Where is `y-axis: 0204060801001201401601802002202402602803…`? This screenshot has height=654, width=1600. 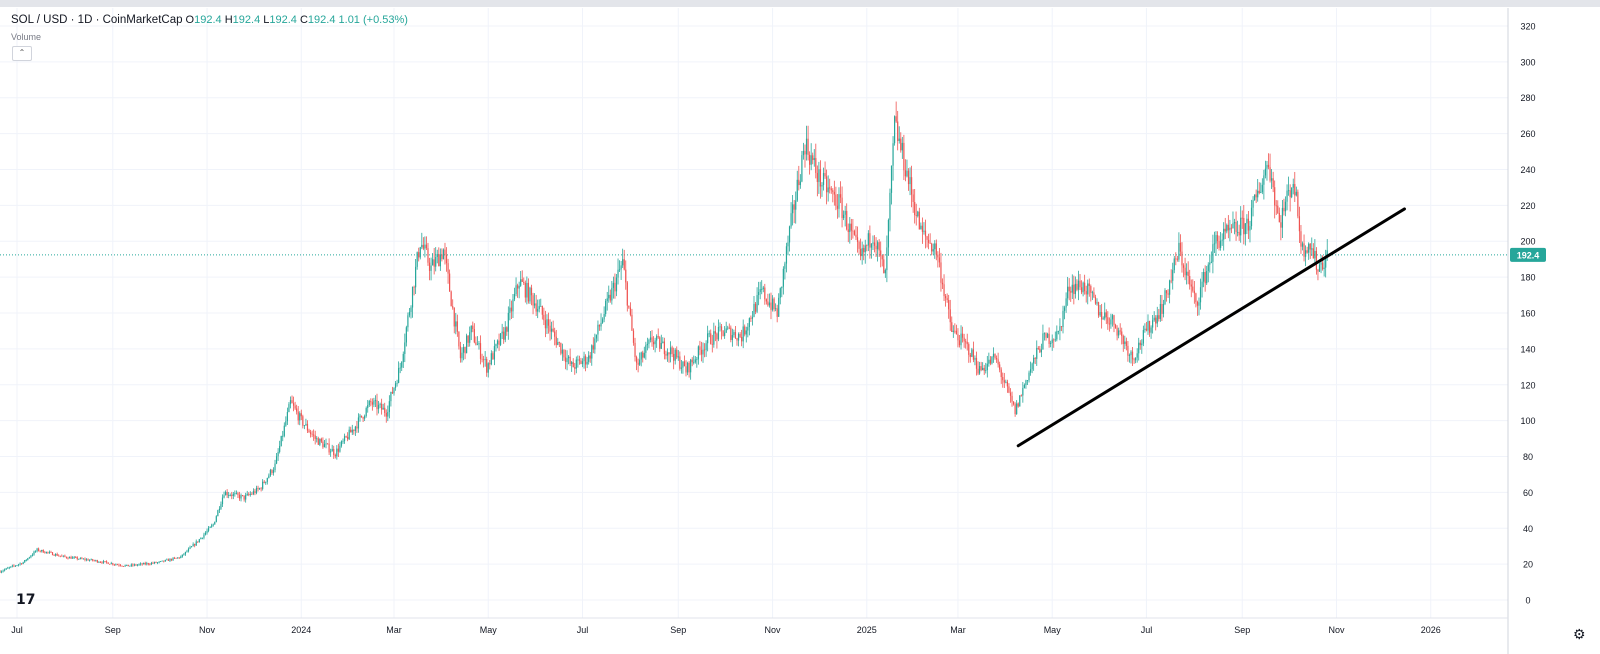
y-axis: 0204060801001201401601802002202402602803… is located at coordinates (1521, 331).